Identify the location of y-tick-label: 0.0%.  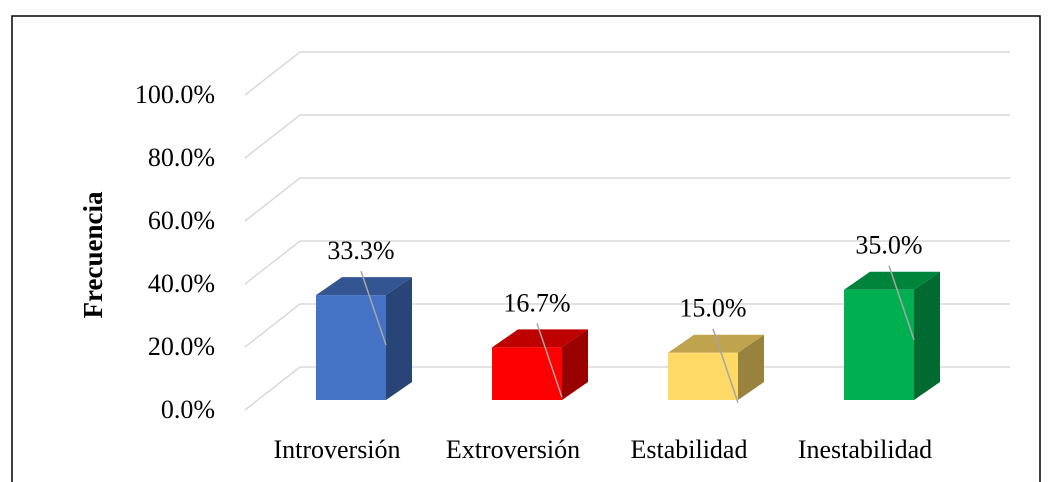
(188, 409).